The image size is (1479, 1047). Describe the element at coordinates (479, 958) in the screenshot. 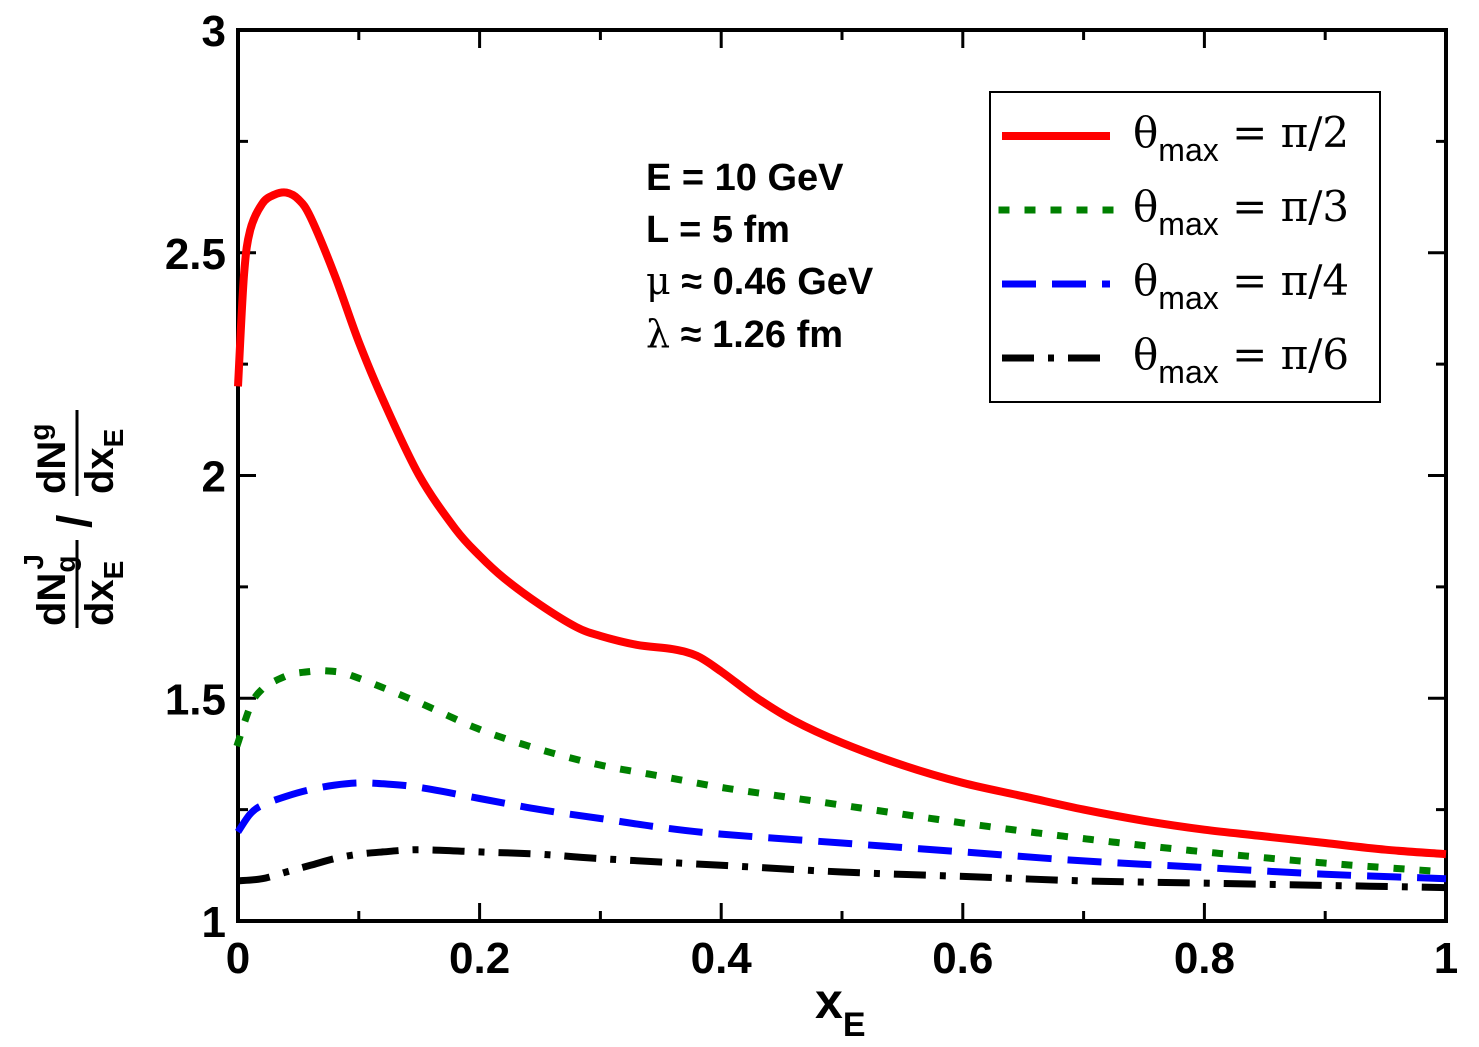

I see `x-tick-label: 0.2` at that location.